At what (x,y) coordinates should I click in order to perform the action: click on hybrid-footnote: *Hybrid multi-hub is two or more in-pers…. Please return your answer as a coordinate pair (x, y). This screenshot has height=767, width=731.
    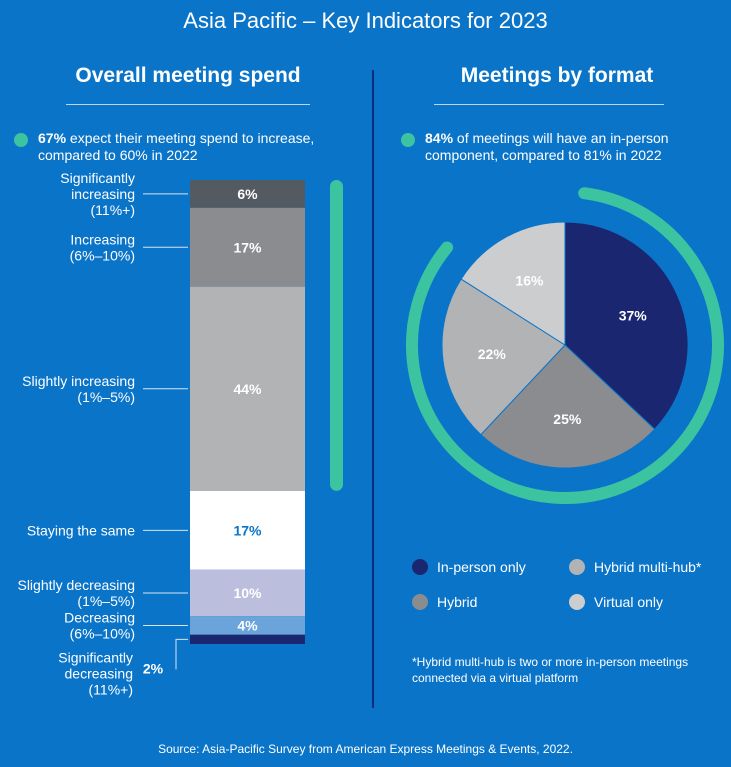
    Looking at the image, I should click on (550, 670).